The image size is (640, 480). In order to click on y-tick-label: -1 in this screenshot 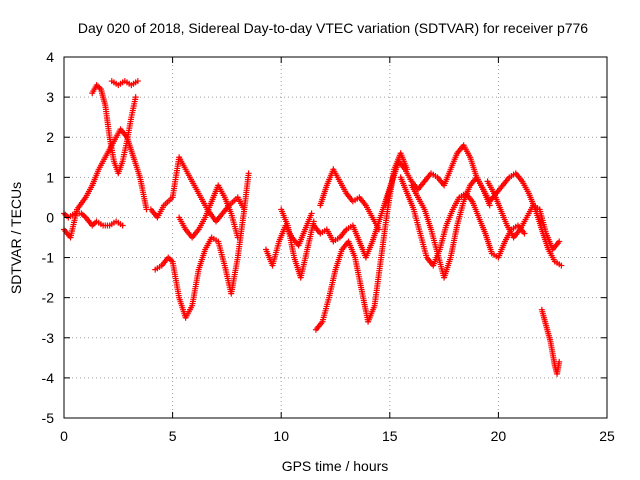, I will do `click(48, 258)`.